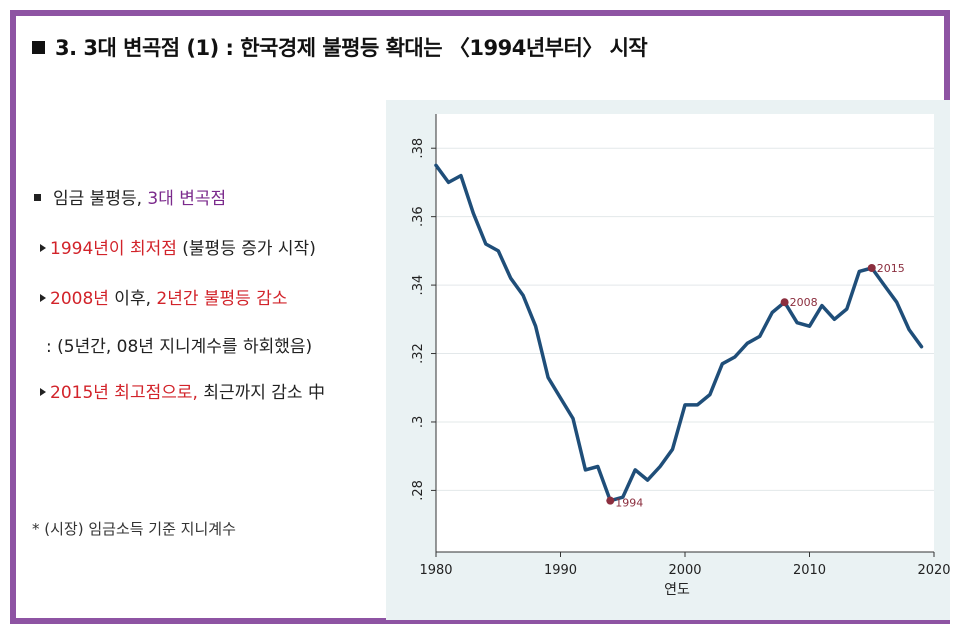 The height and width of the screenshot is (644, 960). I want to click on bullet-1994: 1994년이 최저점 (불평등 증가 시작), so click(178, 246).